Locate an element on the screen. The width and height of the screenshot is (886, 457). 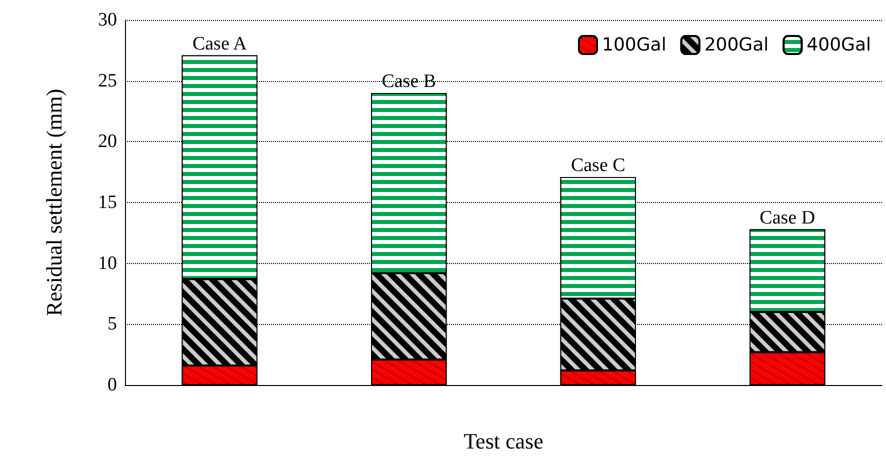
y-tick-label: 30 is located at coordinates (107, 20).